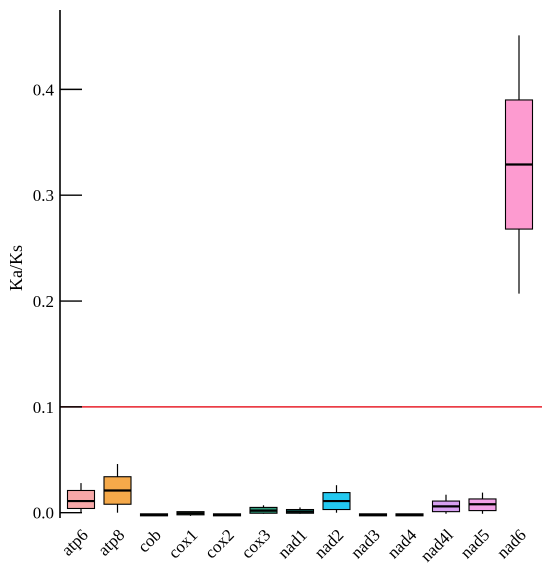 This screenshot has width=550, height=574. What do you see at coordinates (519, 164) in the screenshot?
I see `box-nad6` at bounding box center [519, 164].